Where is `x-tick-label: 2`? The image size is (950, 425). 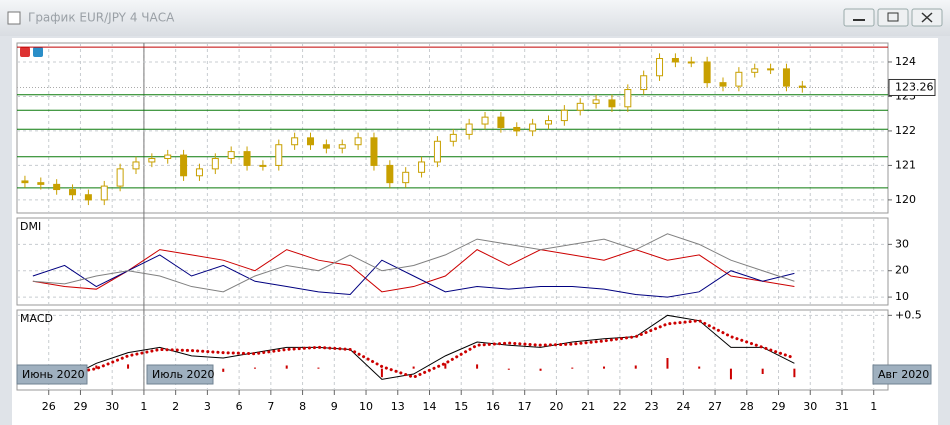 x-tick-label: 2 is located at coordinates (175, 406).